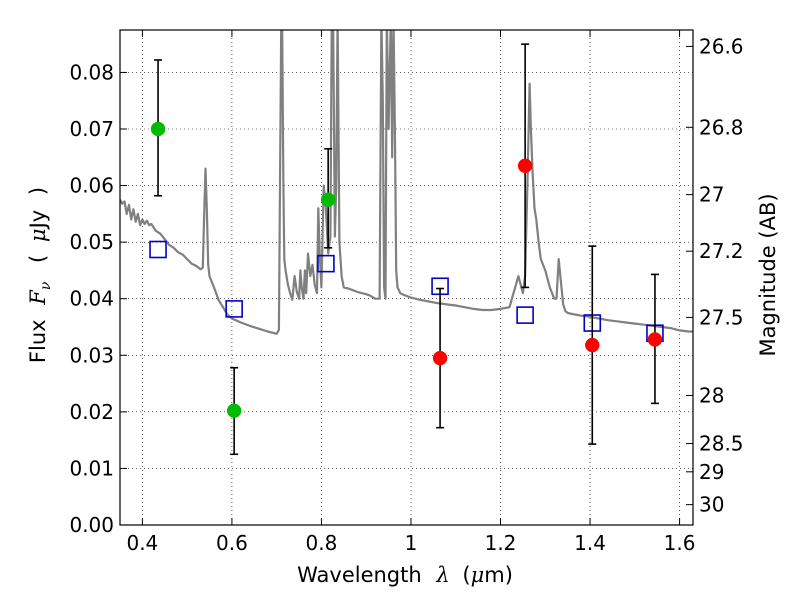 The height and width of the screenshot is (600, 800). Describe the element at coordinates (721, 275) in the screenshot. I see `y2-tick-labels: 26.6 26.8 27 27.2 27.5 28 28.5 29 30` at that location.